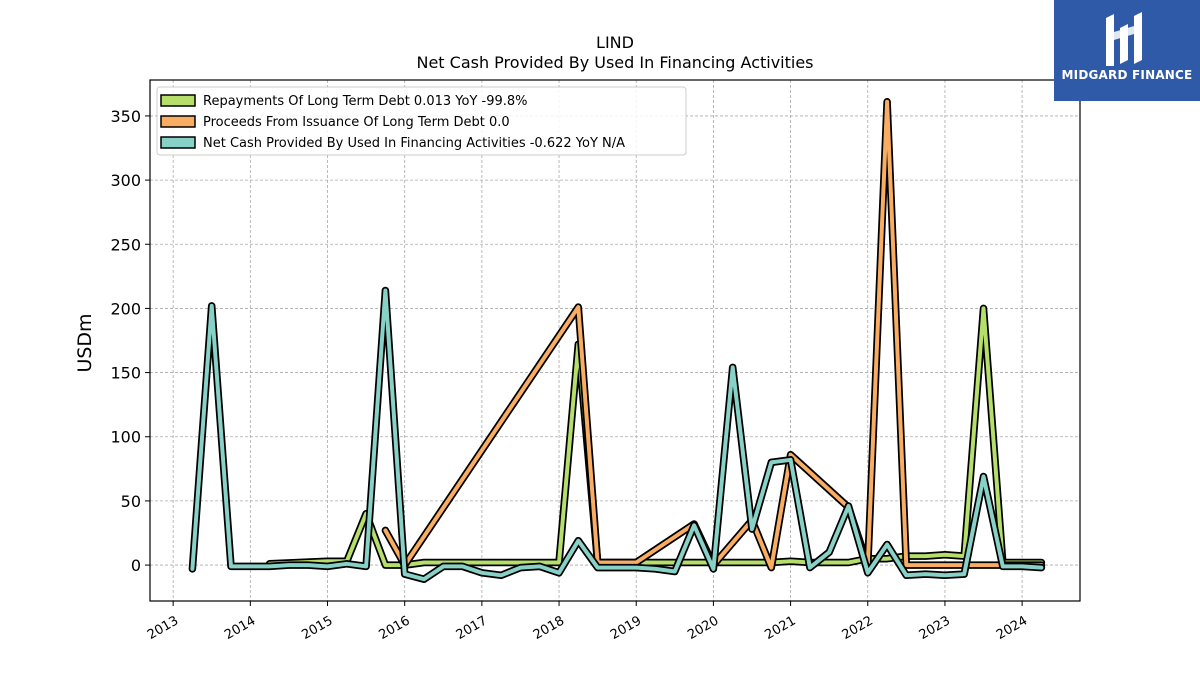 The height and width of the screenshot is (675, 1200). What do you see at coordinates (125, 373) in the screenshot?
I see `y-tick-label: 150` at bounding box center [125, 373].